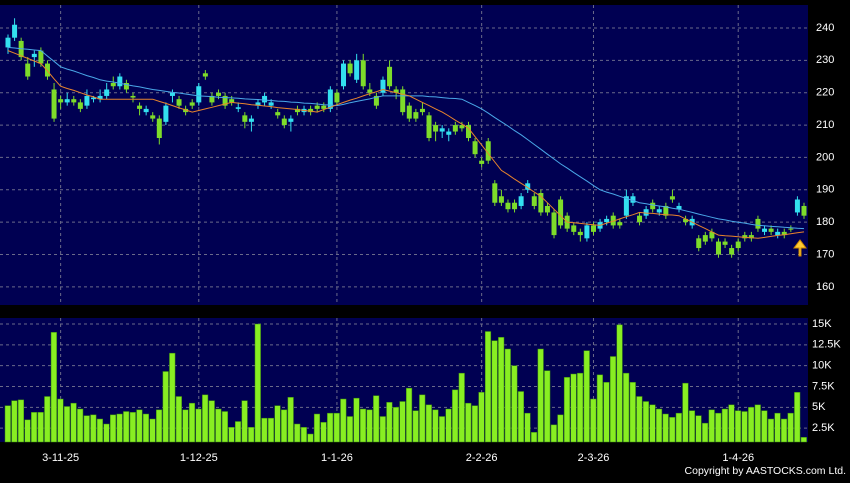  I want to click on x-tick-label: 2-2-26, so click(482, 458).